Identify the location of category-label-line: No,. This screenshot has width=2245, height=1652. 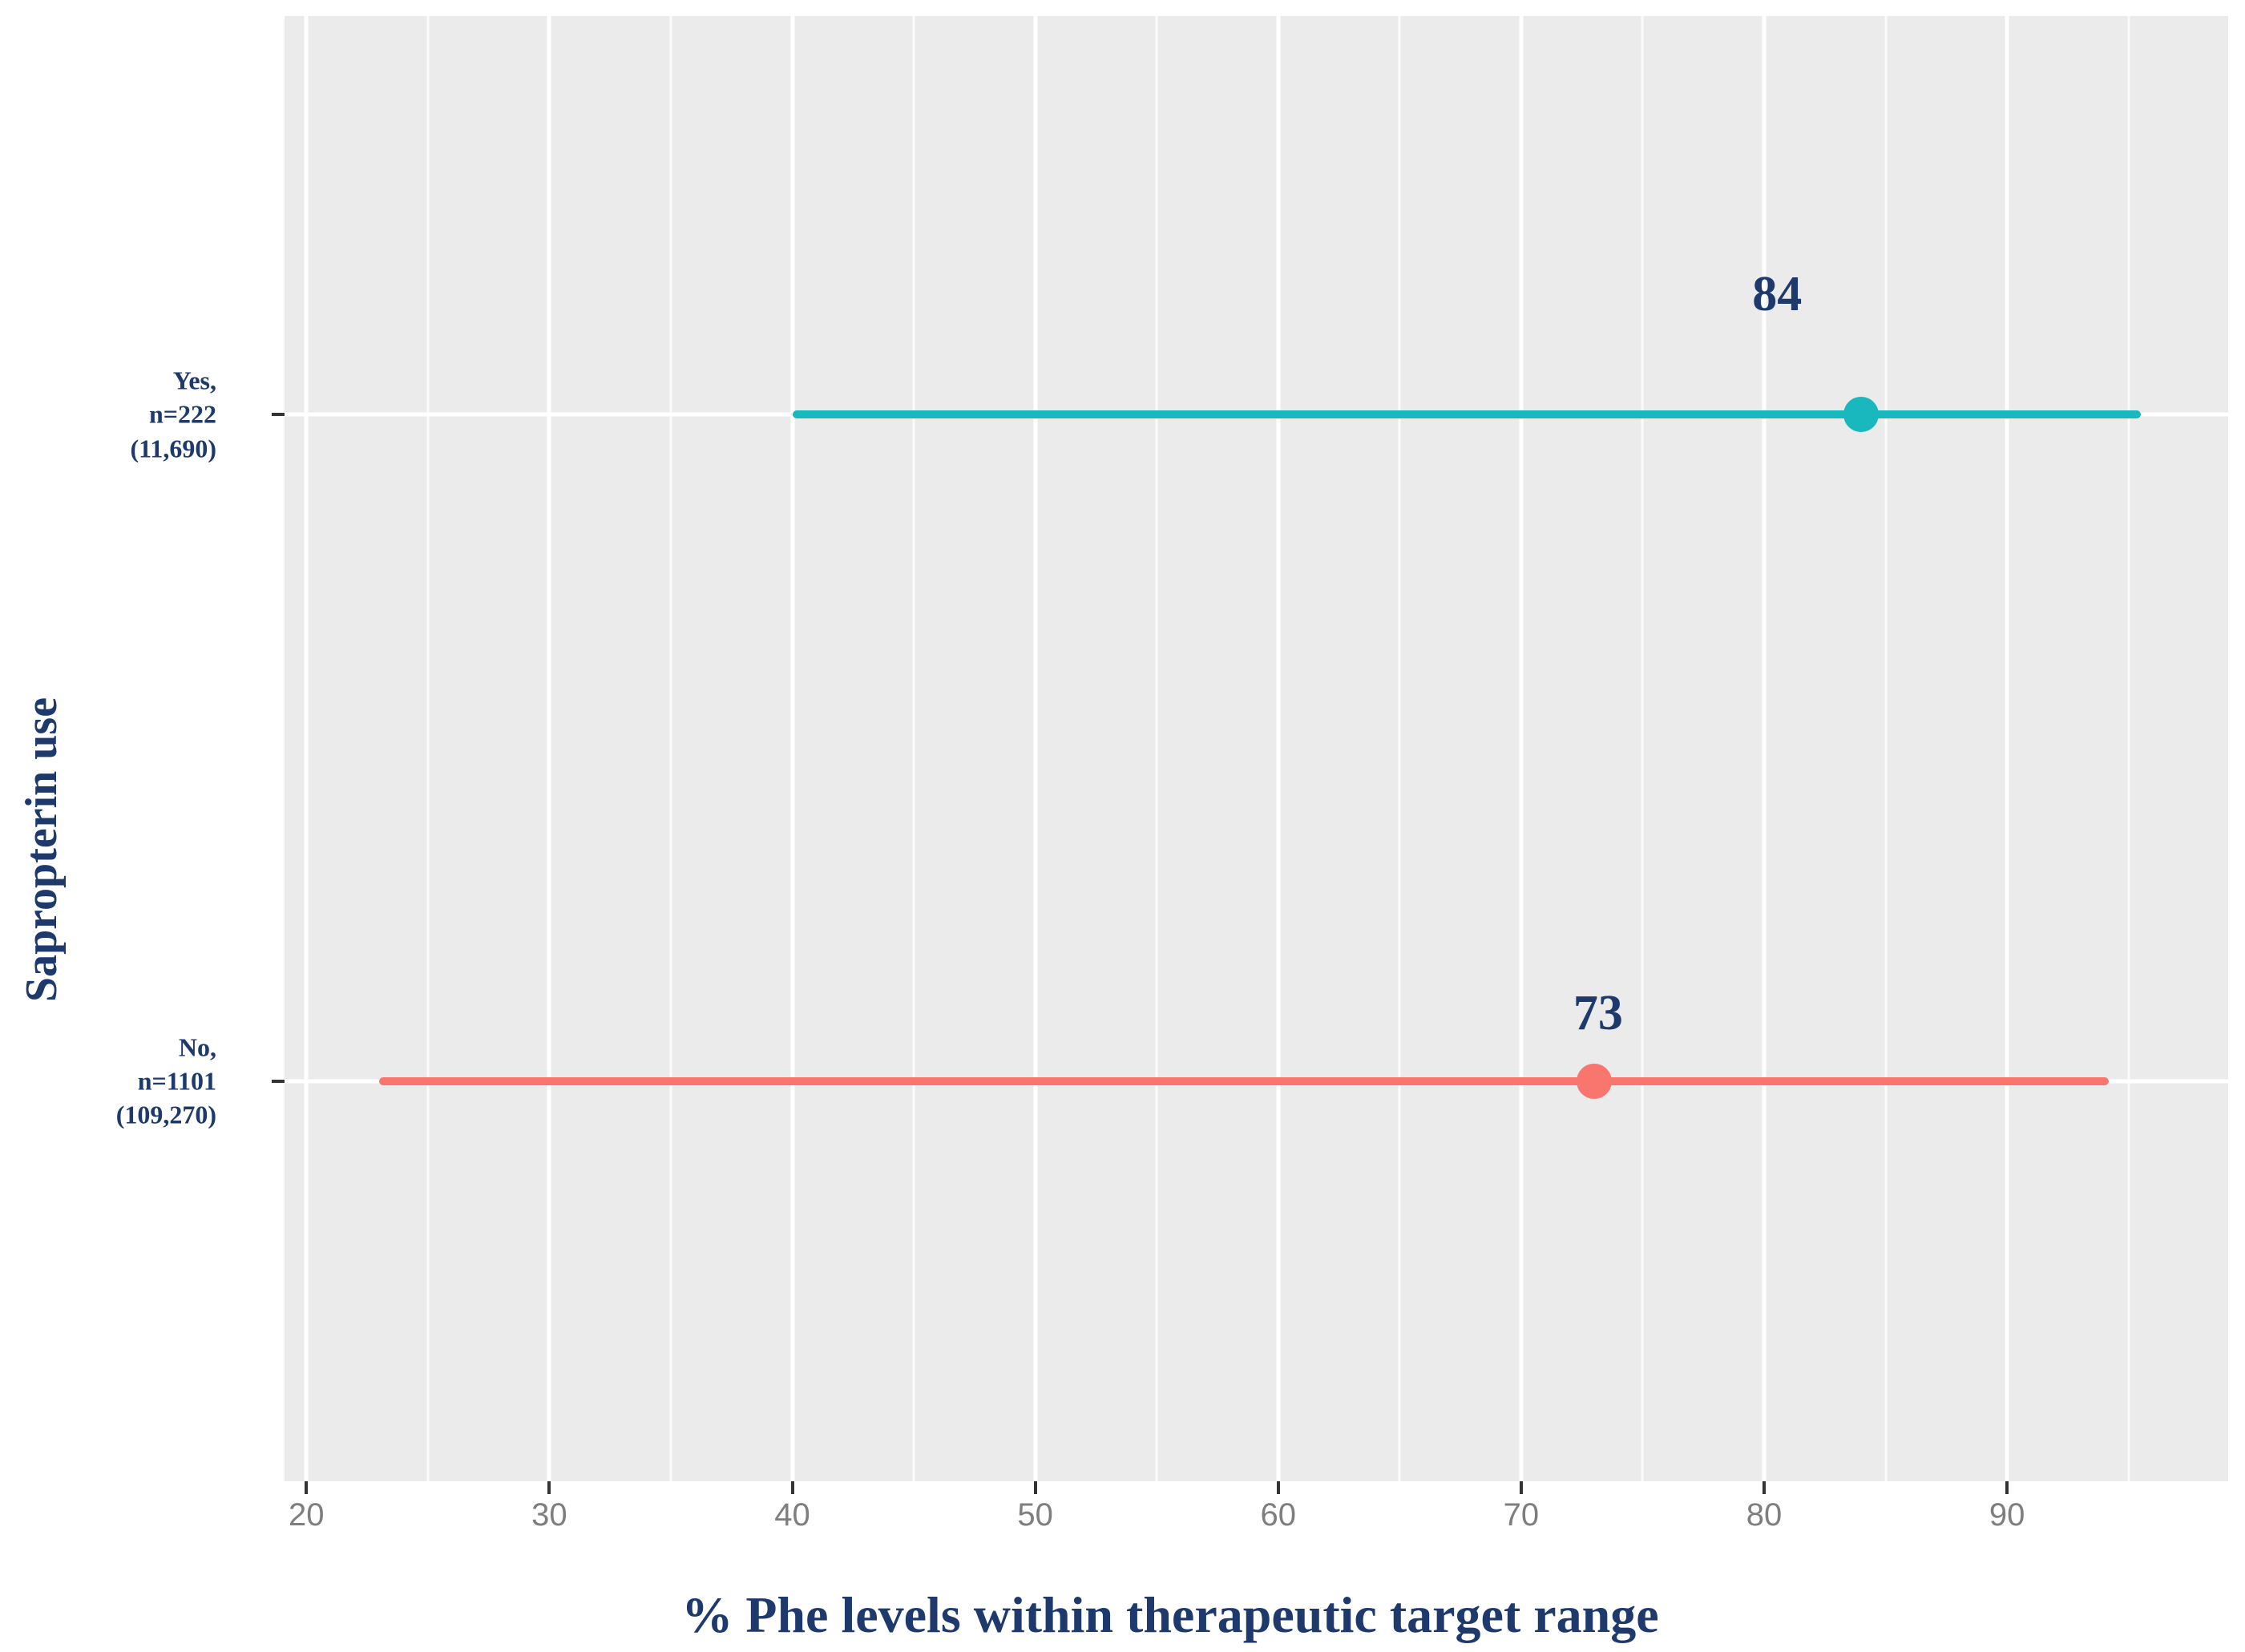
(197, 1047).